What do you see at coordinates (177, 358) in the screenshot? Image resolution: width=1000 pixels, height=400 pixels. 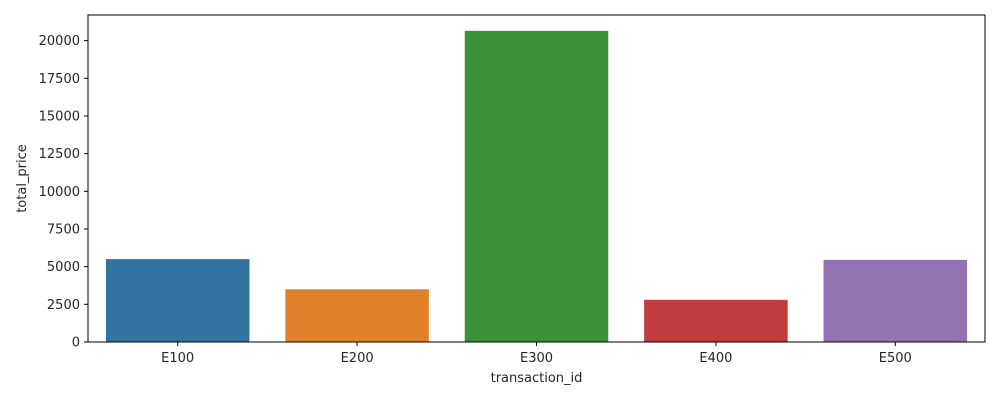 I see `x-tick-label: E100` at bounding box center [177, 358].